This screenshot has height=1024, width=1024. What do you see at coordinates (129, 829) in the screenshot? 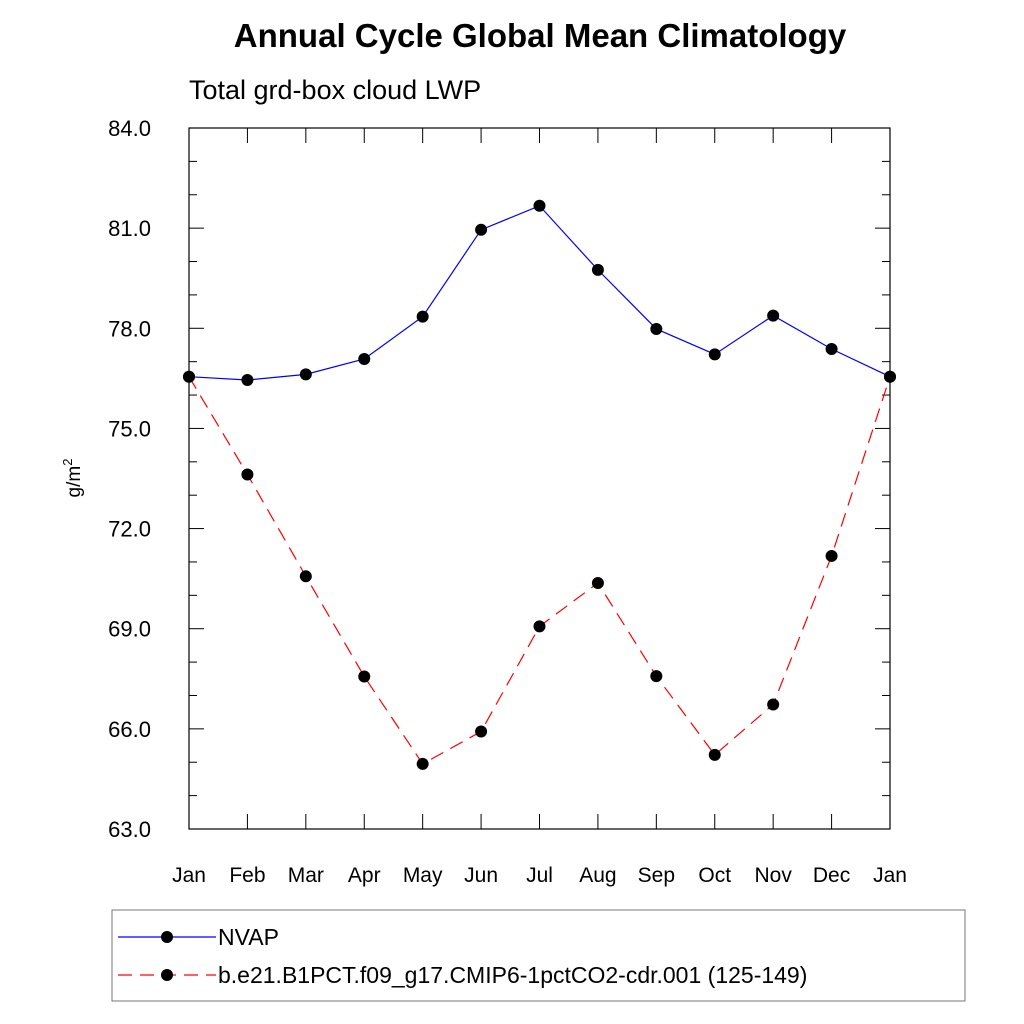
I see `y-tick-label: 63.0` at bounding box center [129, 829].